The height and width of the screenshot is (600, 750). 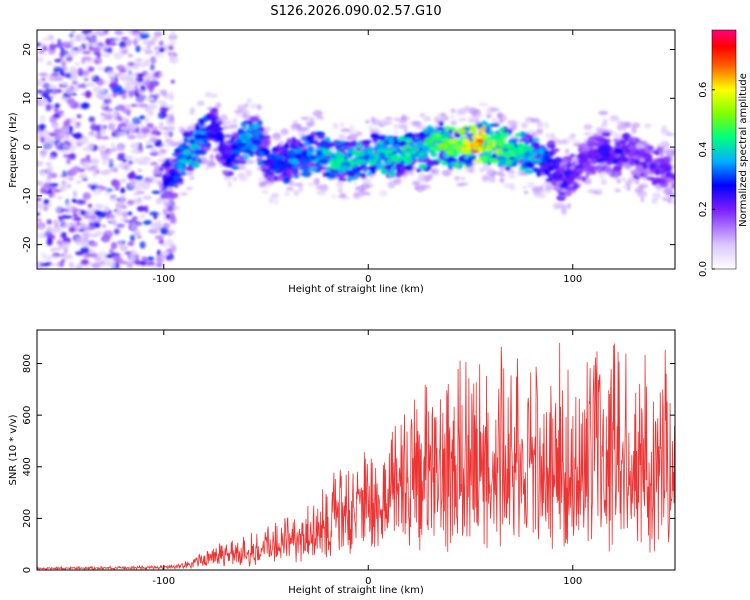 I want to click on y-tick-label: 200, so click(x=27, y=518).